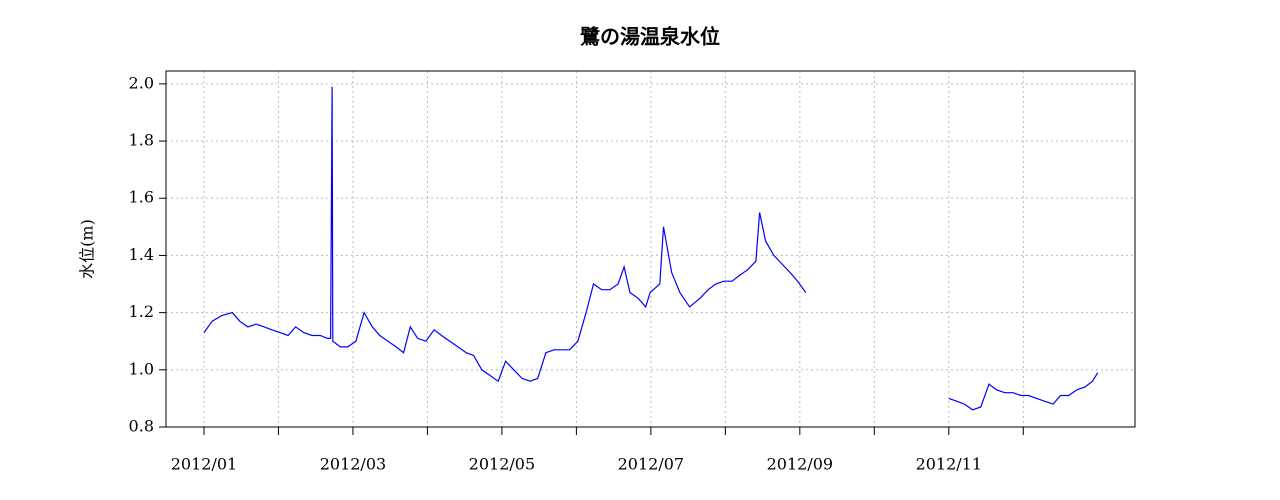 The image size is (1280, 500). What do you see at coordinates (650, 37) in the screenshot?
I see `chart-title: 鷺の湯温泉水位` at bounding box center [650, 37].